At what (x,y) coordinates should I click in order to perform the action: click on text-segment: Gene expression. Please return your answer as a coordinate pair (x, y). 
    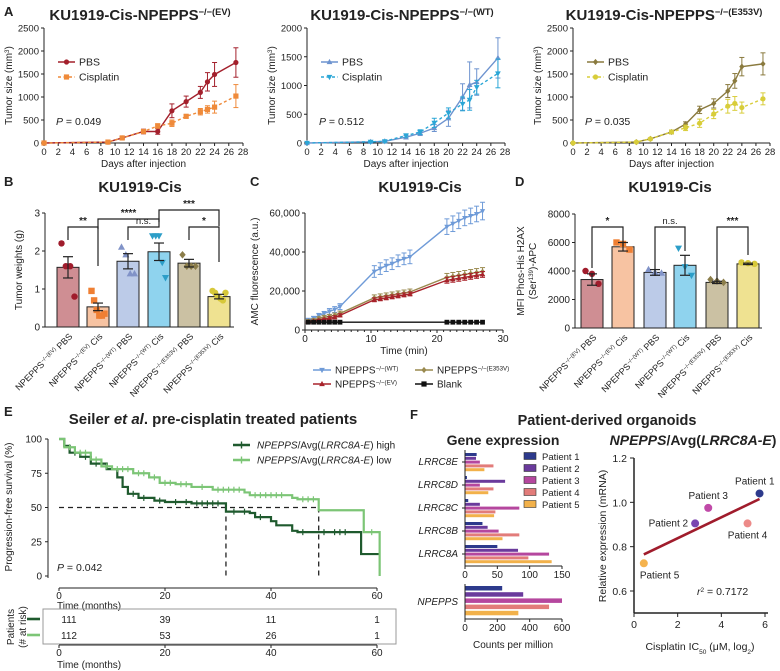
    Looking at the image, I should click on (503, 440).